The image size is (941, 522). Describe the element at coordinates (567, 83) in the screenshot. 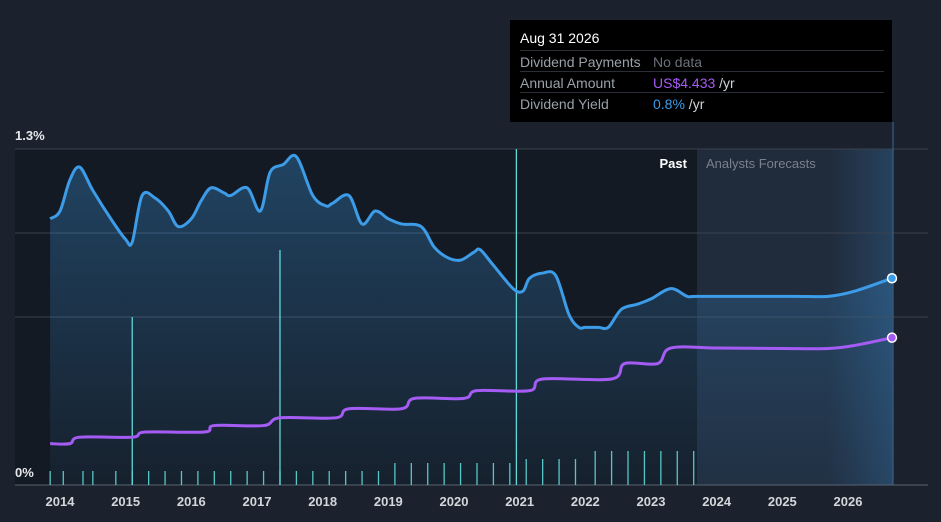

I see `tooltip-label: Annual Amount` at that location.